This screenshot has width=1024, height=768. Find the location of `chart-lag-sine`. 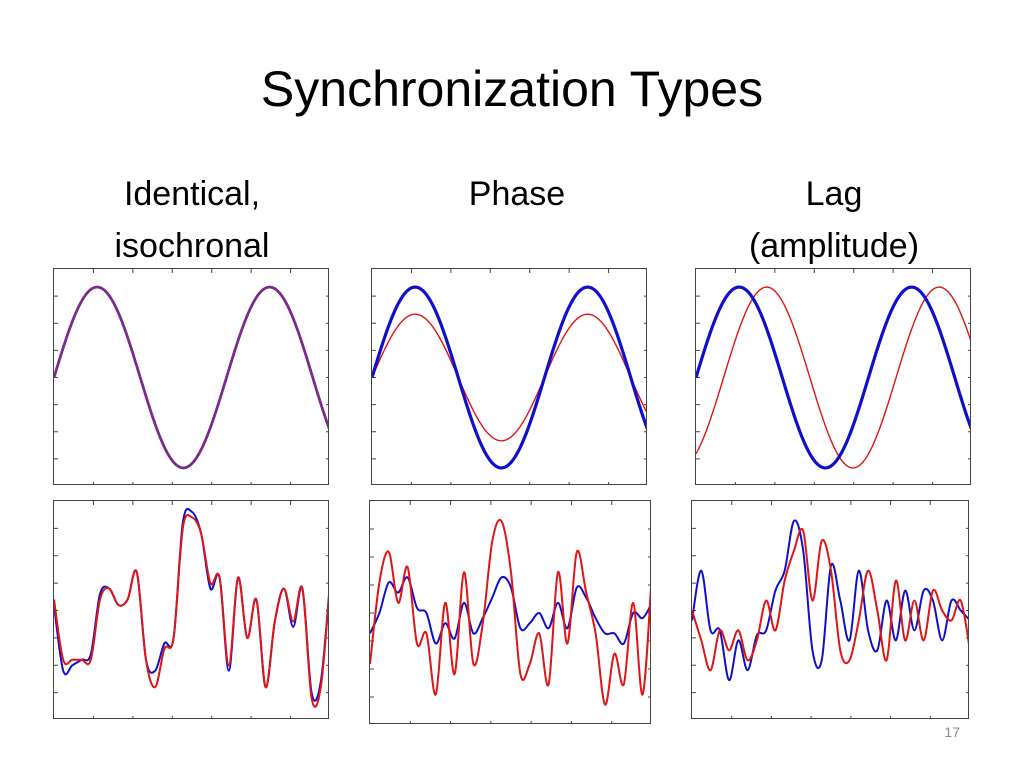

chart-lag-sine is located at coordinates (833, 376).